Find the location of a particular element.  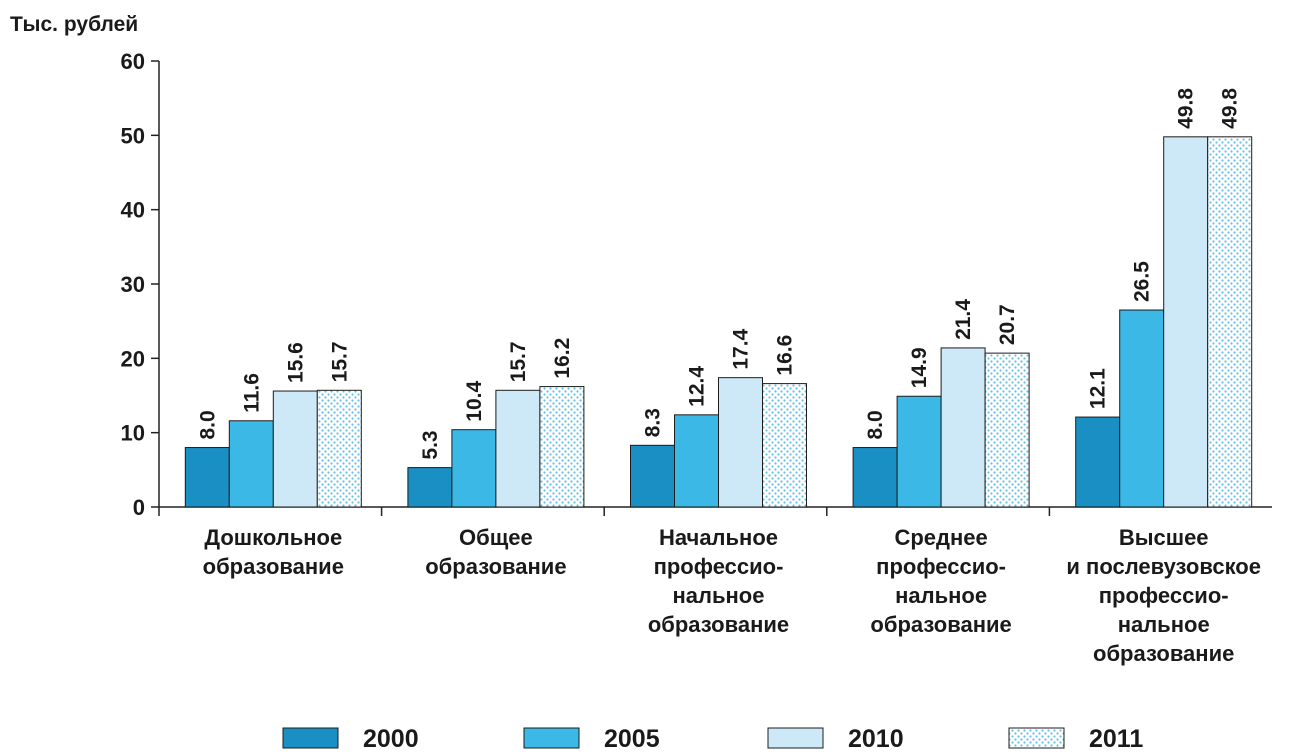

legend: 2000 2005 2010 2011 is located at coordinates (712, 739).